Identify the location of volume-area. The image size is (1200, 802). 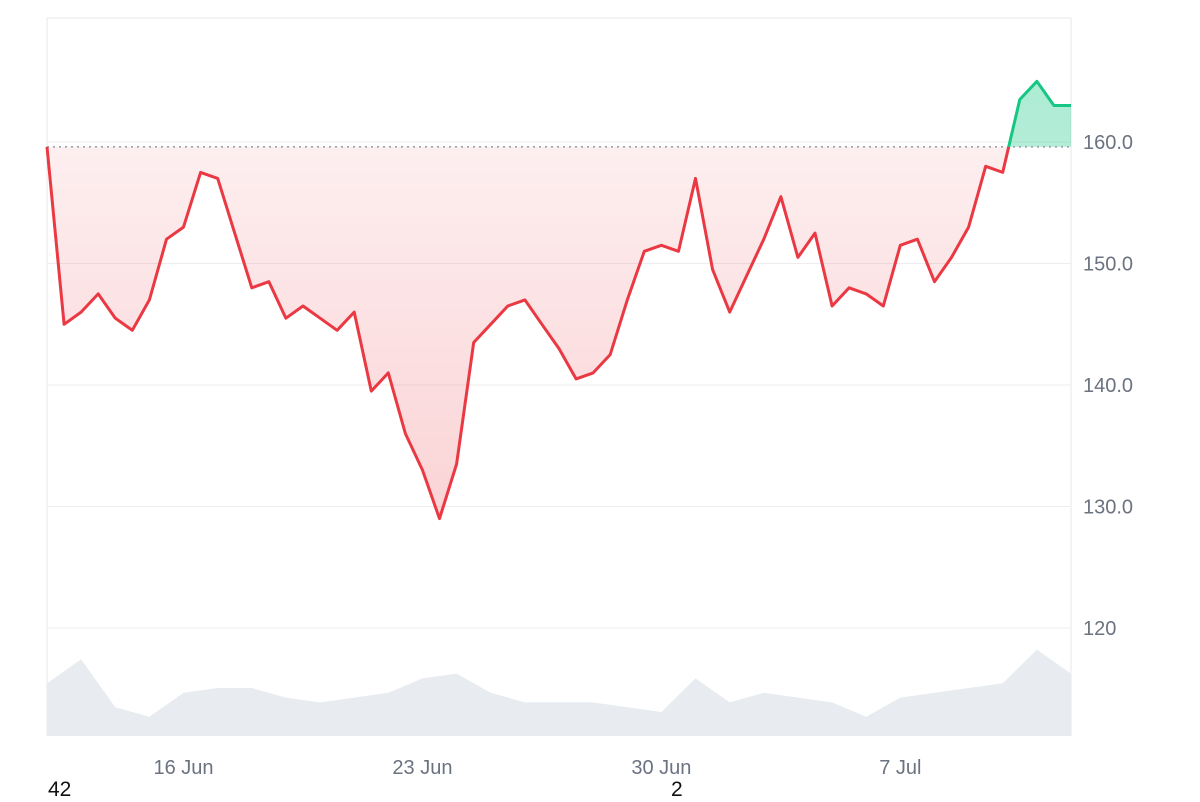
(559, 693).